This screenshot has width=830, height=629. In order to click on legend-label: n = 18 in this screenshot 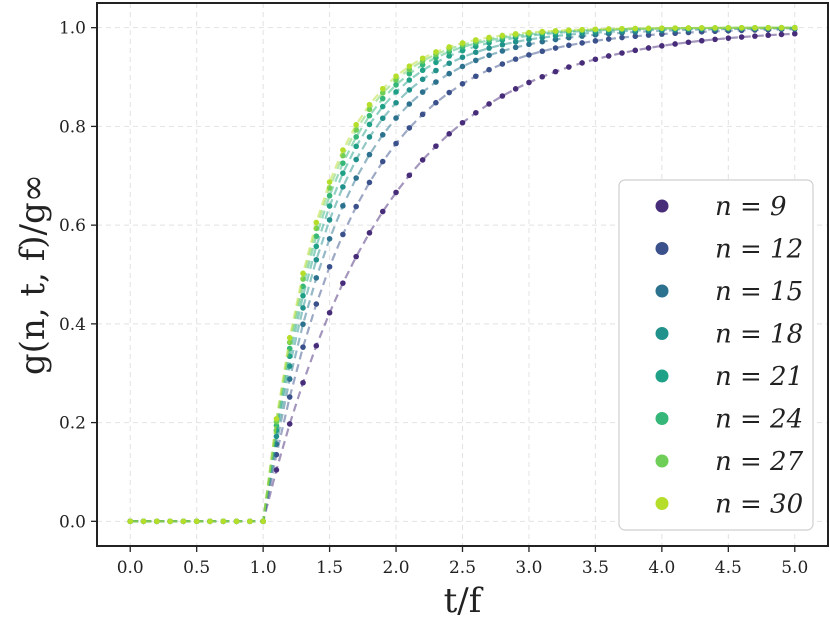, I will do `click(759, 335)`.